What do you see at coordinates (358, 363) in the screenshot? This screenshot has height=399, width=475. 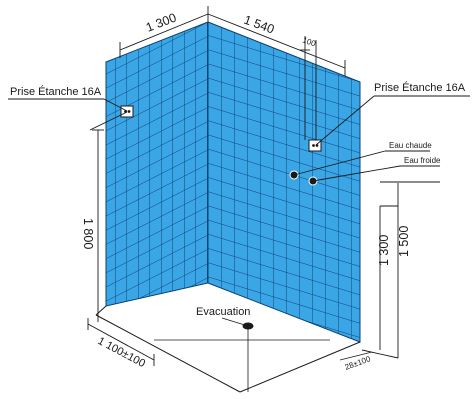 I see `dim-floor-right: 28±100` at bounding box center [358, 363].